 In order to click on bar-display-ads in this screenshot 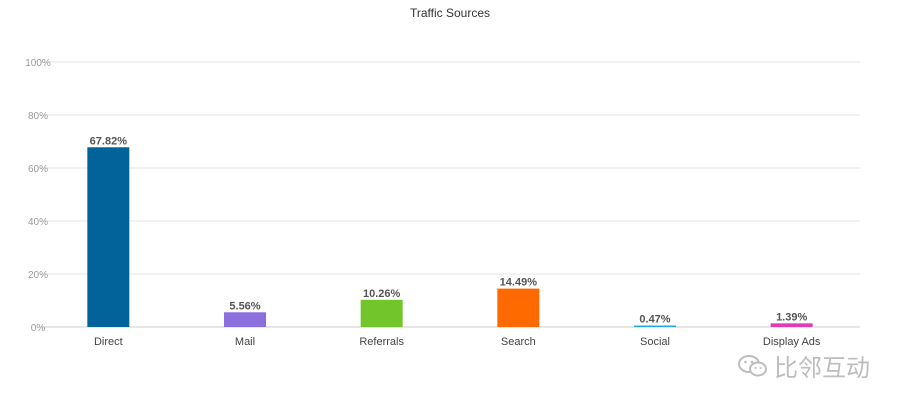, I will do `click(791, 325)`.